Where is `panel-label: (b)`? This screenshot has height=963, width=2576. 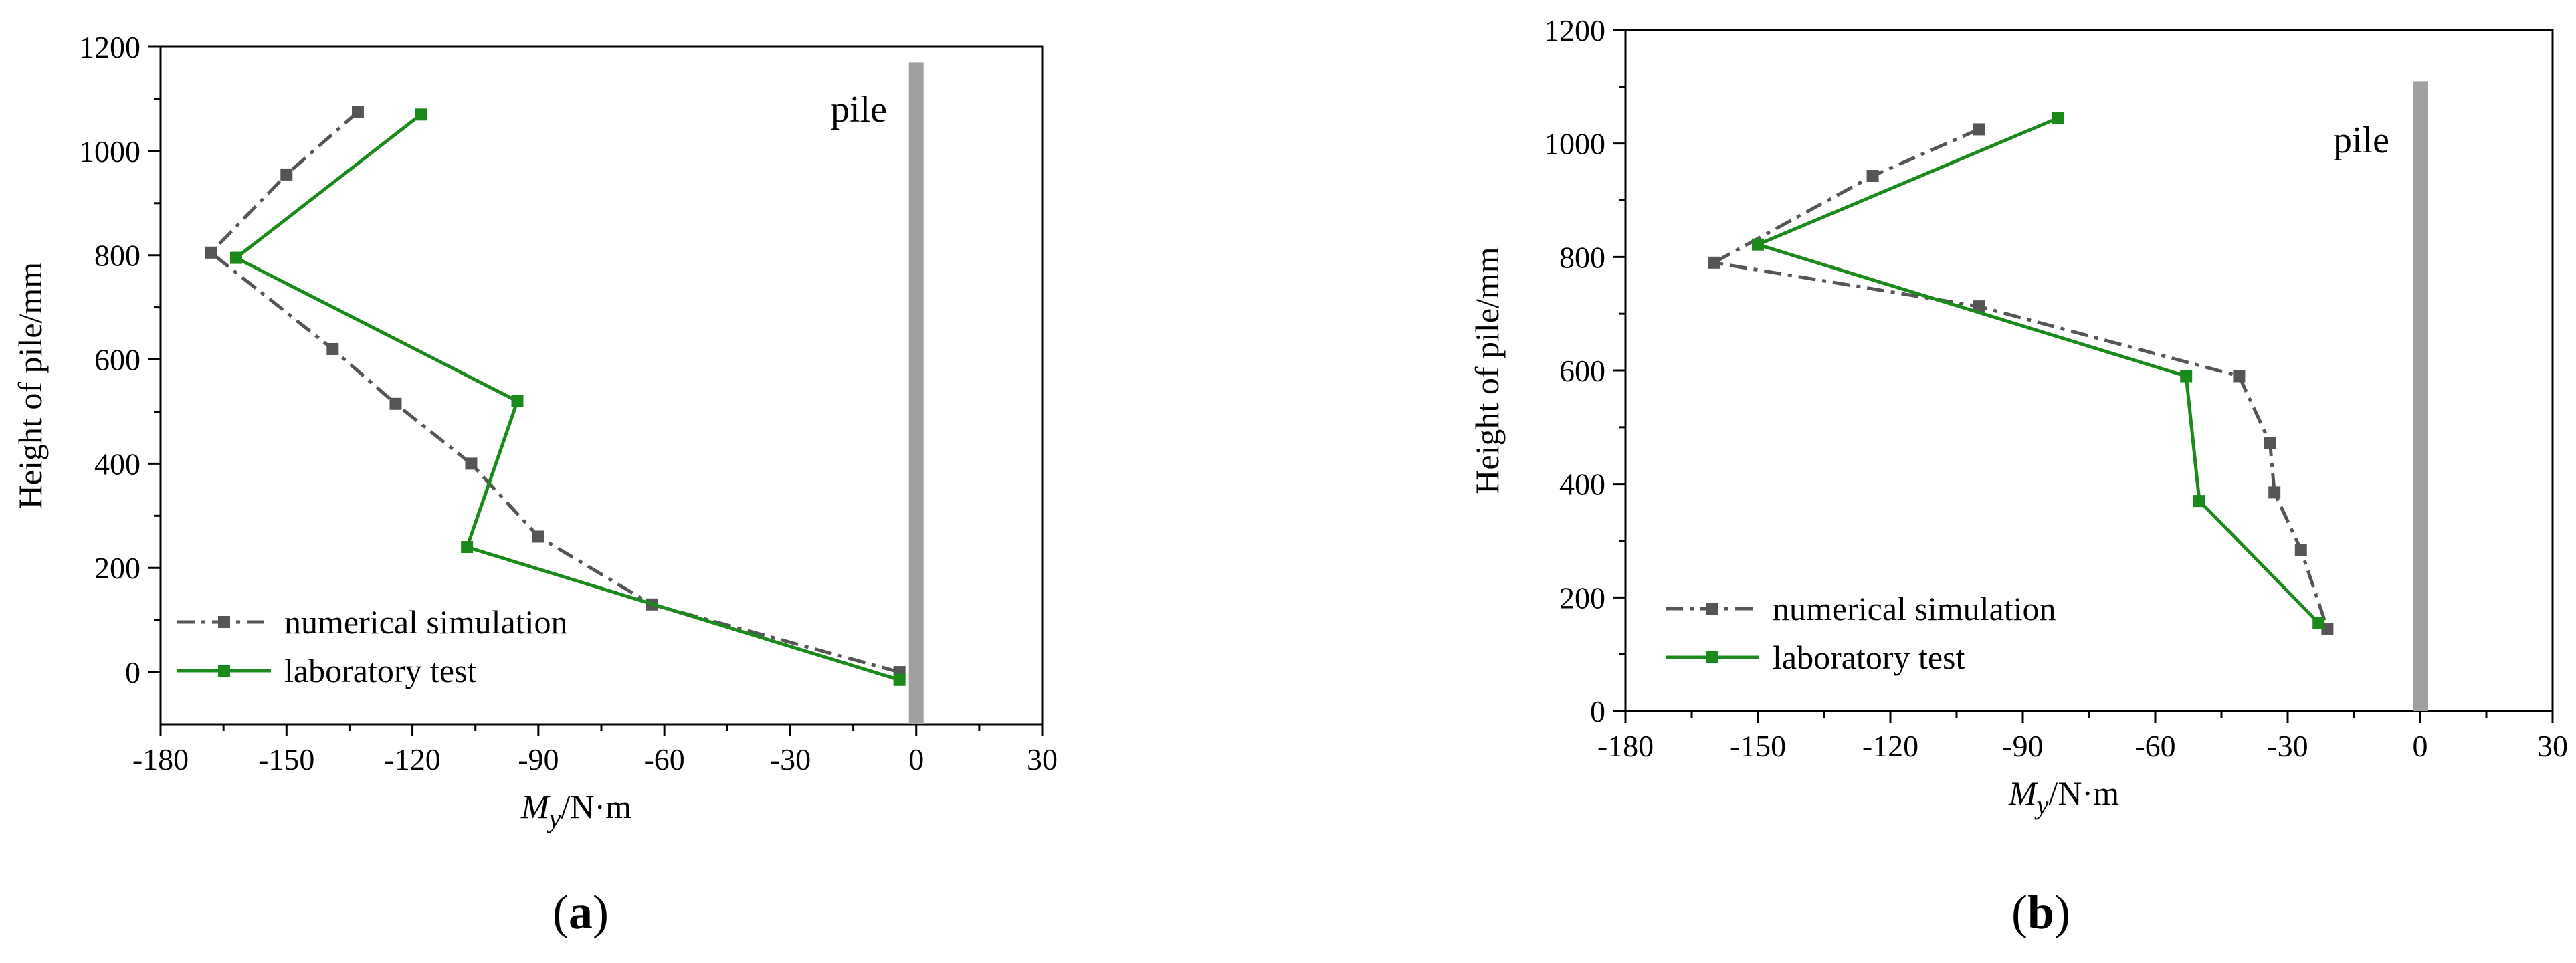
panel-label: (b) is located at coordinates (2040, 912).